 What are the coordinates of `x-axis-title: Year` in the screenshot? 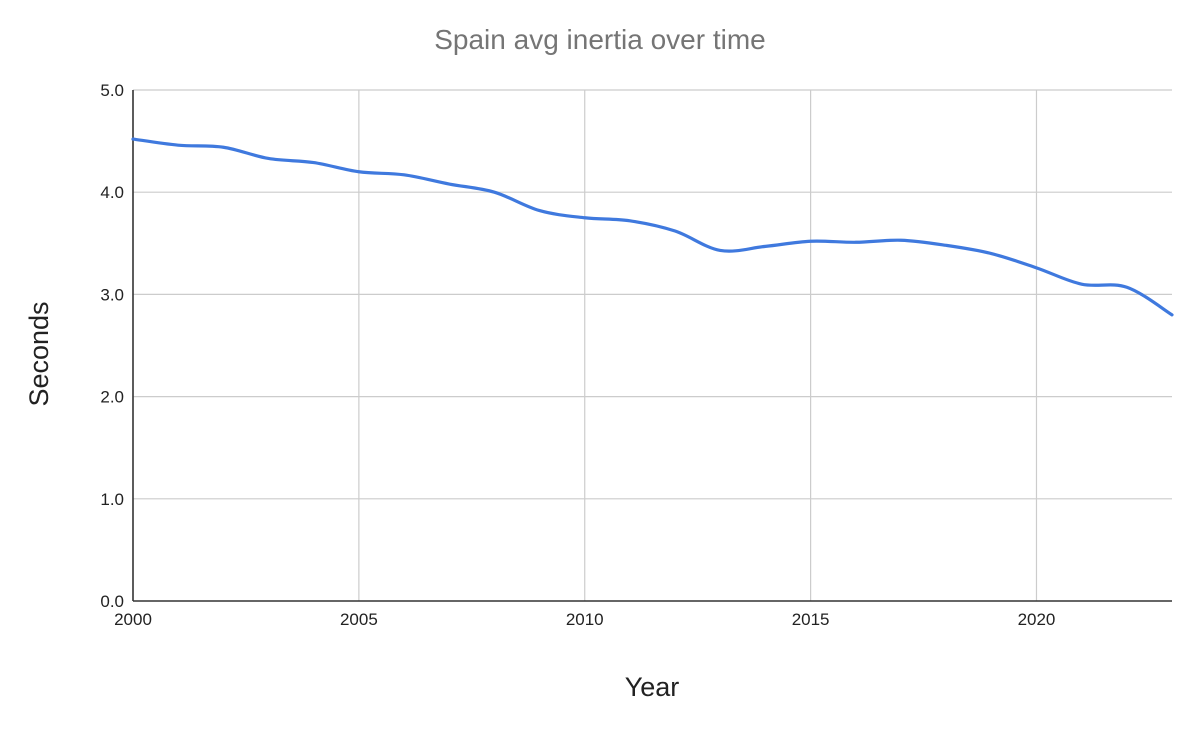 It's located at (652, 687).